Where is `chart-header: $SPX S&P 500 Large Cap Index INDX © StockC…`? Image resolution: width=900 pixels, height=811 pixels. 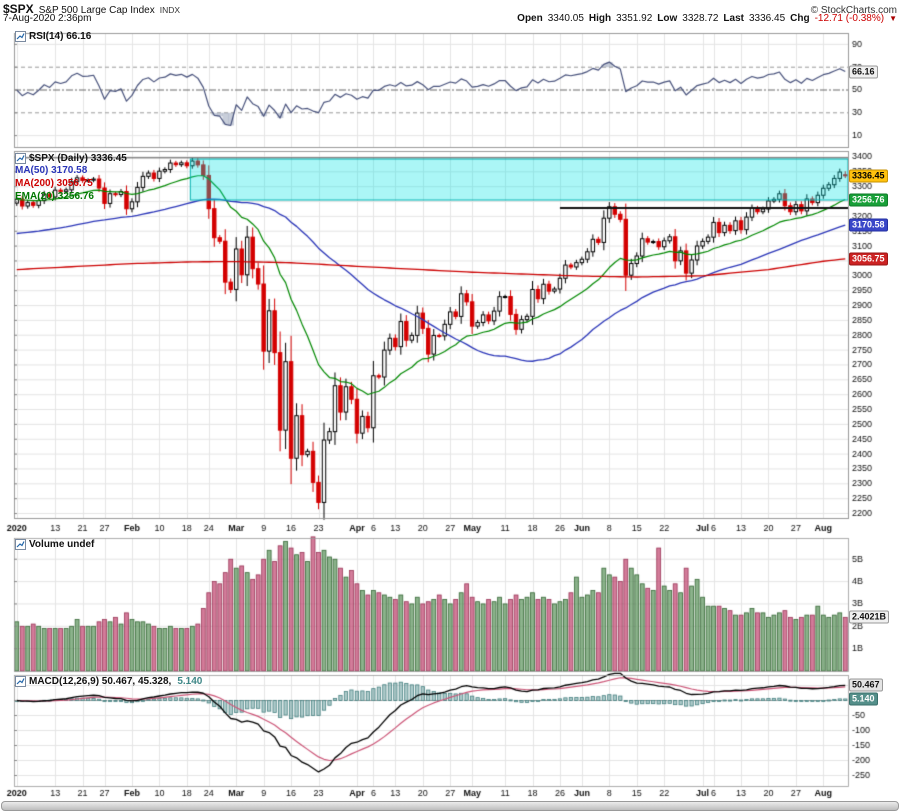
chart-header: $SPX S&P 500 Large Cap Index INDX © StockC… is located at coordinates (450, 8).